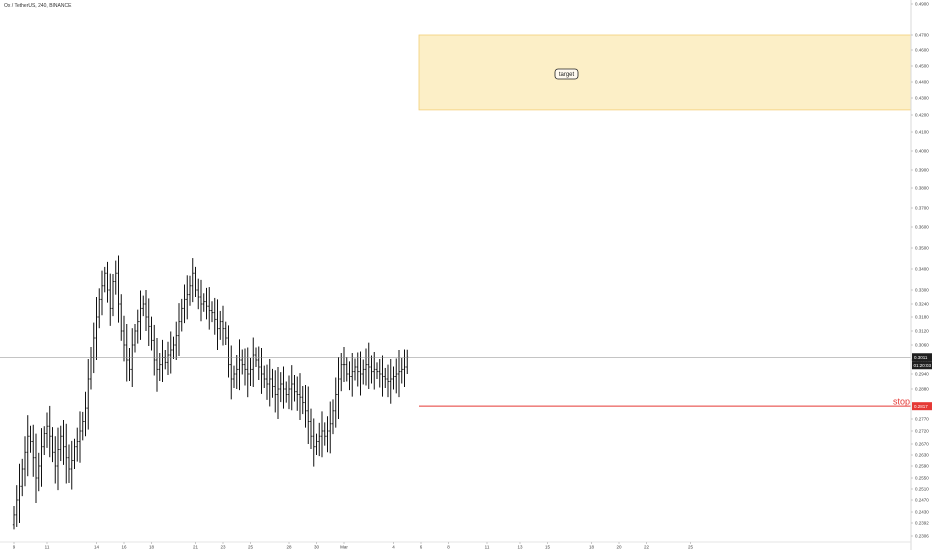 The width and height of the screenshot is (932, 550). Describe the element at coordinates (665, 72) in the screenshot. I see `target-zone` at that location.